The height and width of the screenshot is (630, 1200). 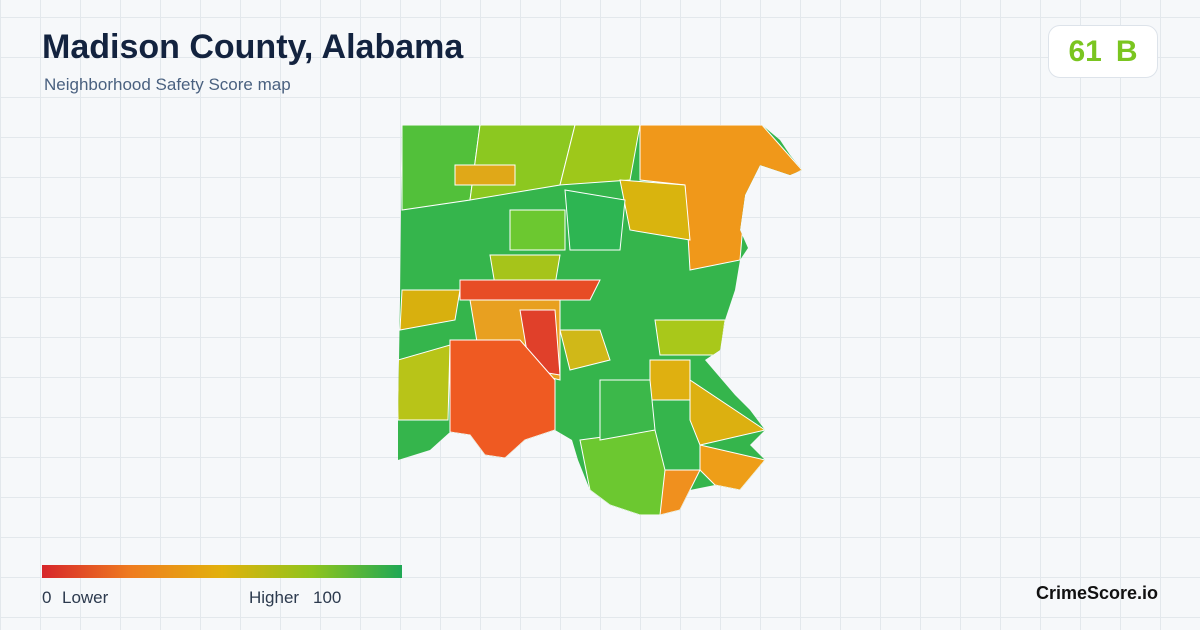 I want to click on subtitle: Neighborhood Safety Score map, so click(x=167, y=84).